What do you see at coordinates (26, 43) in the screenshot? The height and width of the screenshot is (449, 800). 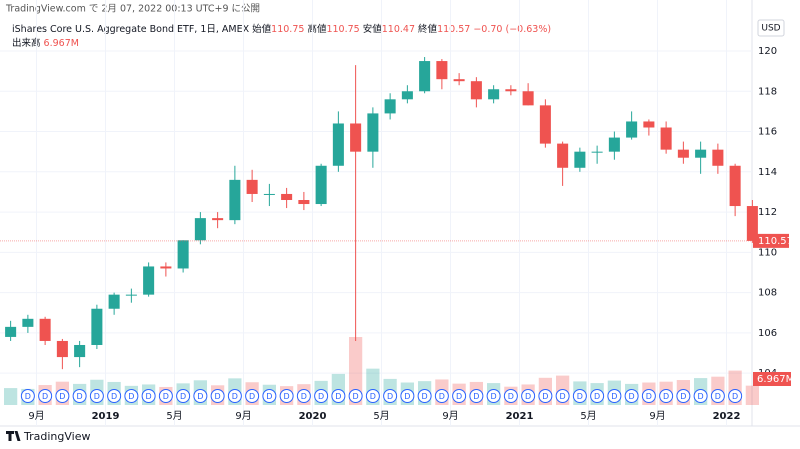 I see `volume-name: 出来高` at bounding box center [26, 43].